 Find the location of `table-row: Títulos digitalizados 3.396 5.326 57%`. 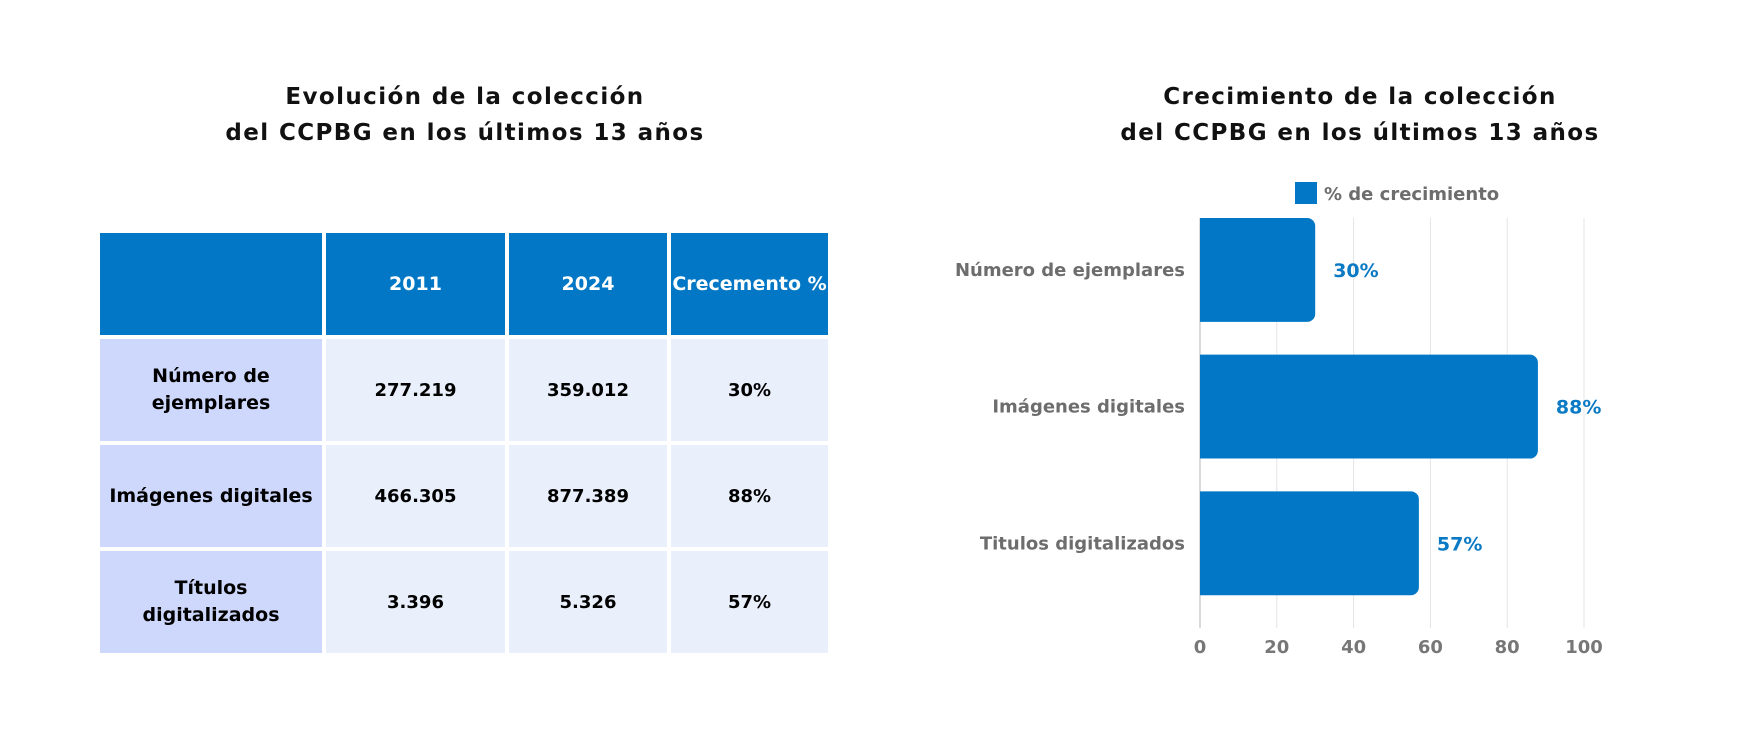

table-row: Títulos digitalizados 3.396 5.326 57% is located at coordinates (464, 602).